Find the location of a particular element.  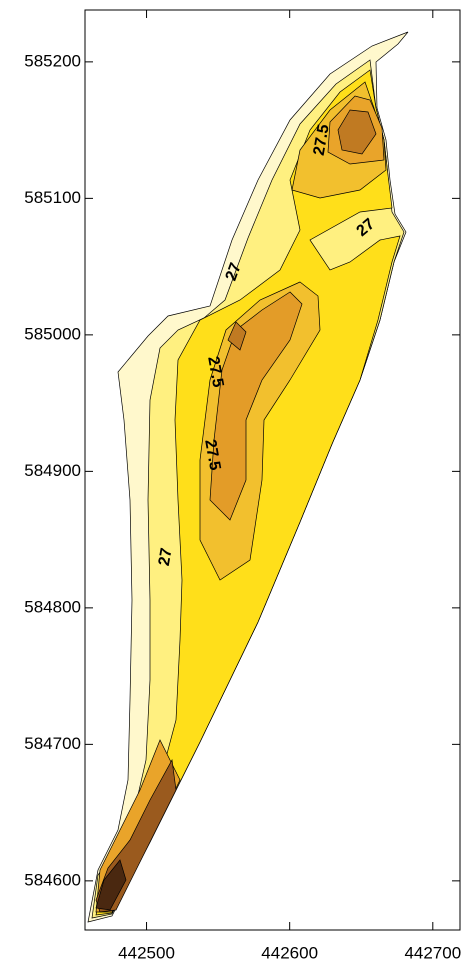

y-tick-label: 584700 is located at coordinates (52, 743).